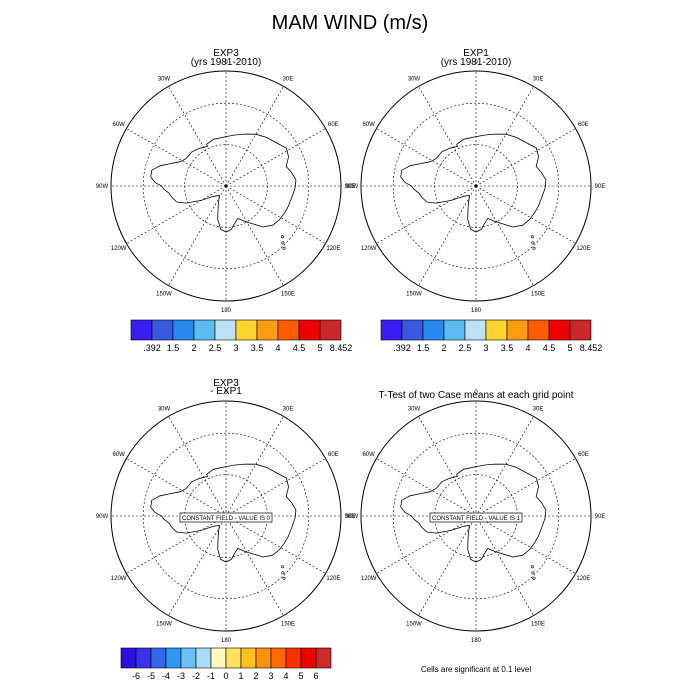 This screenshot has width=700, height=700. What do you see at coordinates (315, 676) in the screenshot?
I see `colorbar-label: 6` at bounding box center [315, 676].